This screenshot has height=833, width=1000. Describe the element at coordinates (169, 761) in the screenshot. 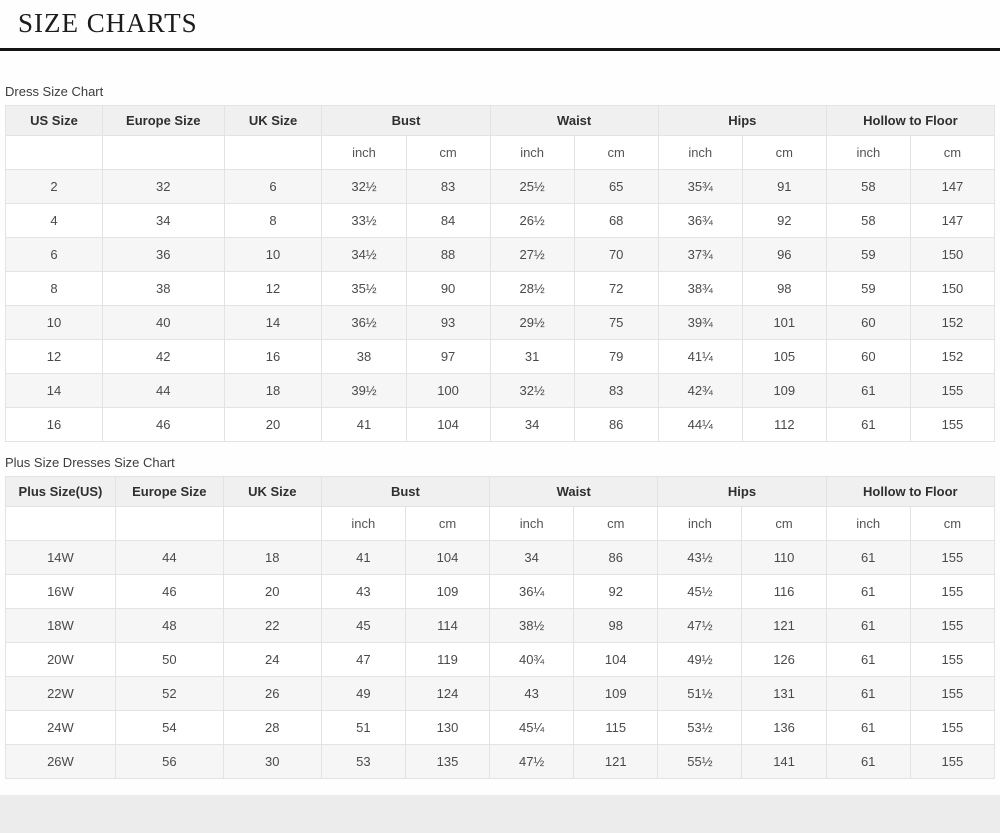

I see `table-cell: 56` at that location.